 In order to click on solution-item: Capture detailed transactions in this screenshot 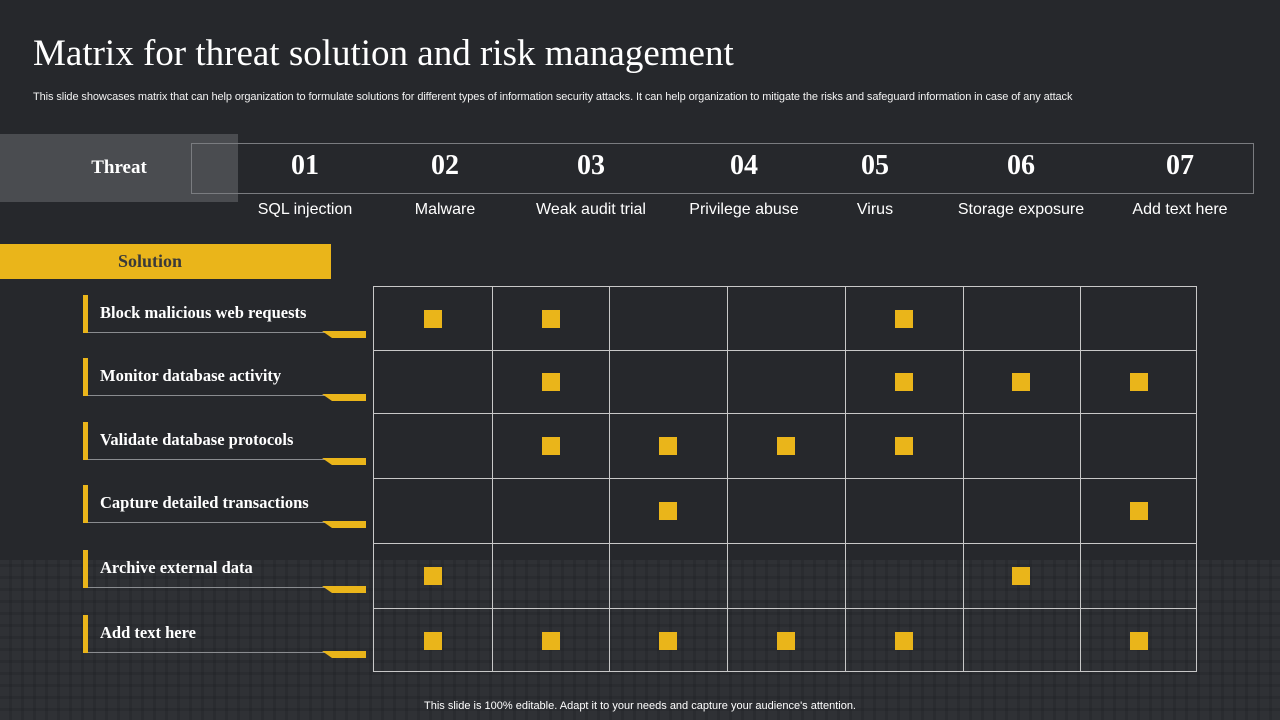, I will do `click(224, 506)`.